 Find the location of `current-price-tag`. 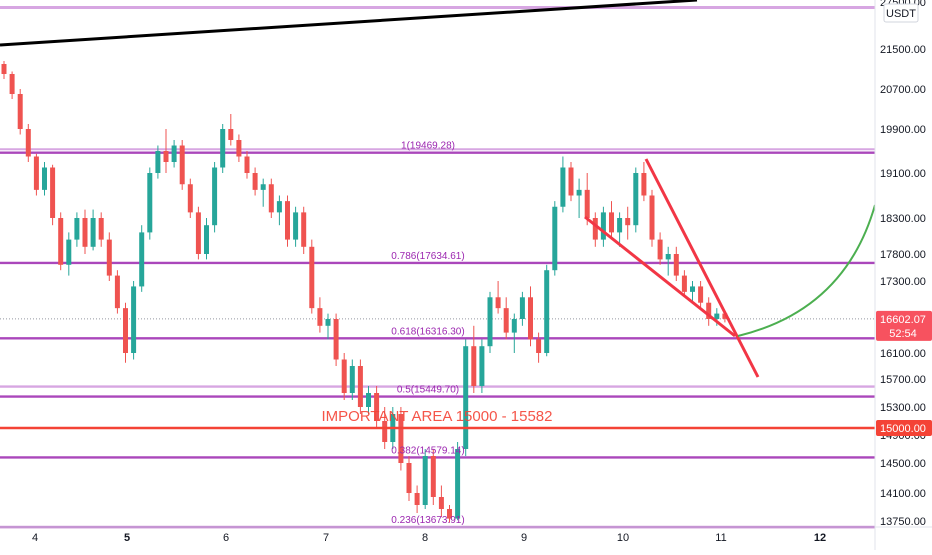

current-price-tag is located at coordinates (904, 325).